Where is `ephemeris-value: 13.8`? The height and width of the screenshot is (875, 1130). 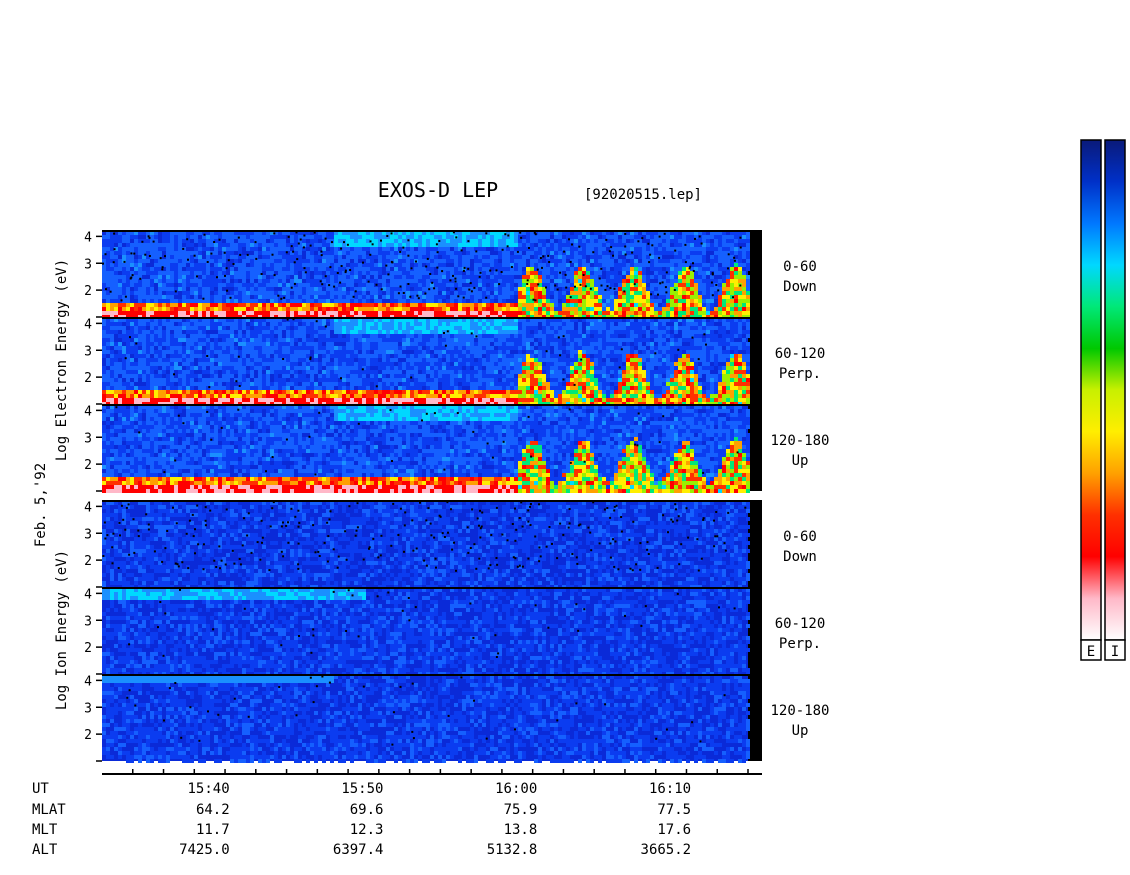
ephemeris-value: 13.8 is located at coordinates (521, 830).